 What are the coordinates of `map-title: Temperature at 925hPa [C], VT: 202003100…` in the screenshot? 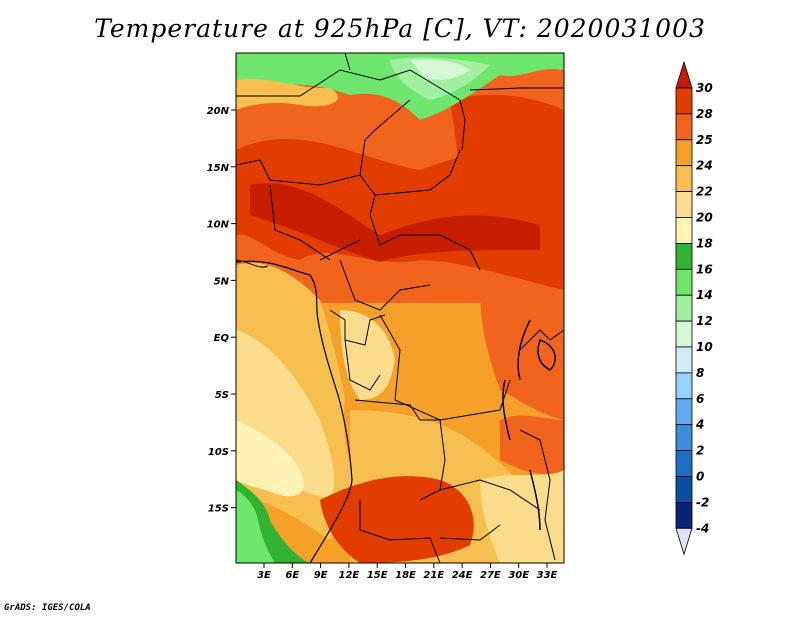 It's located at (400, 28).